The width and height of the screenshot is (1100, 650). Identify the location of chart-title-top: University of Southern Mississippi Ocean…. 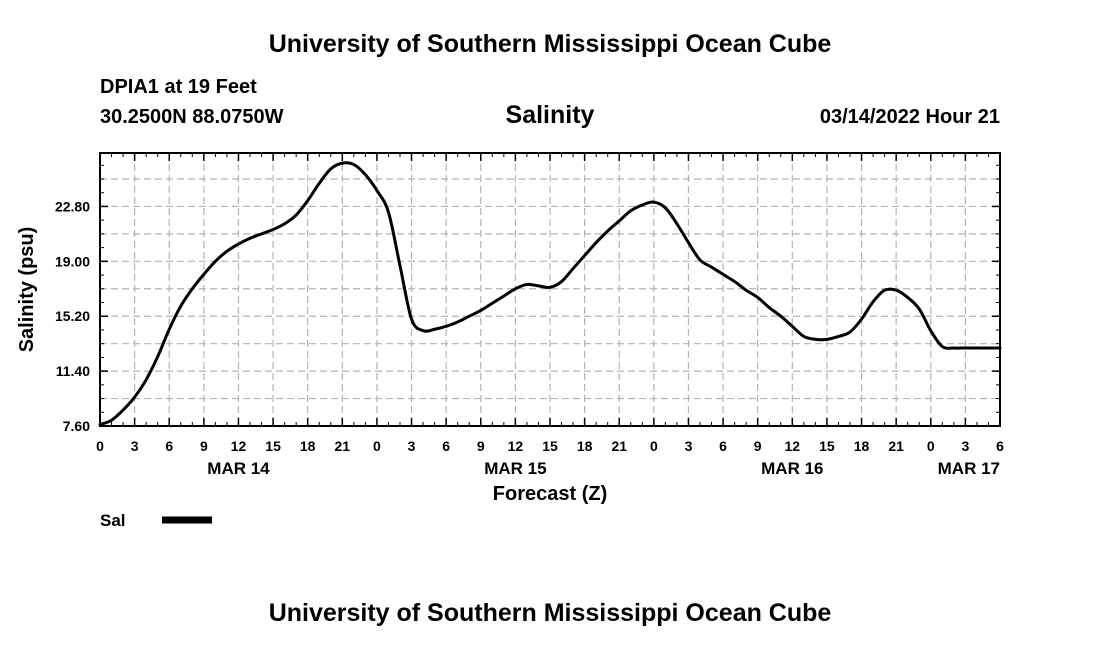
(550, 44).